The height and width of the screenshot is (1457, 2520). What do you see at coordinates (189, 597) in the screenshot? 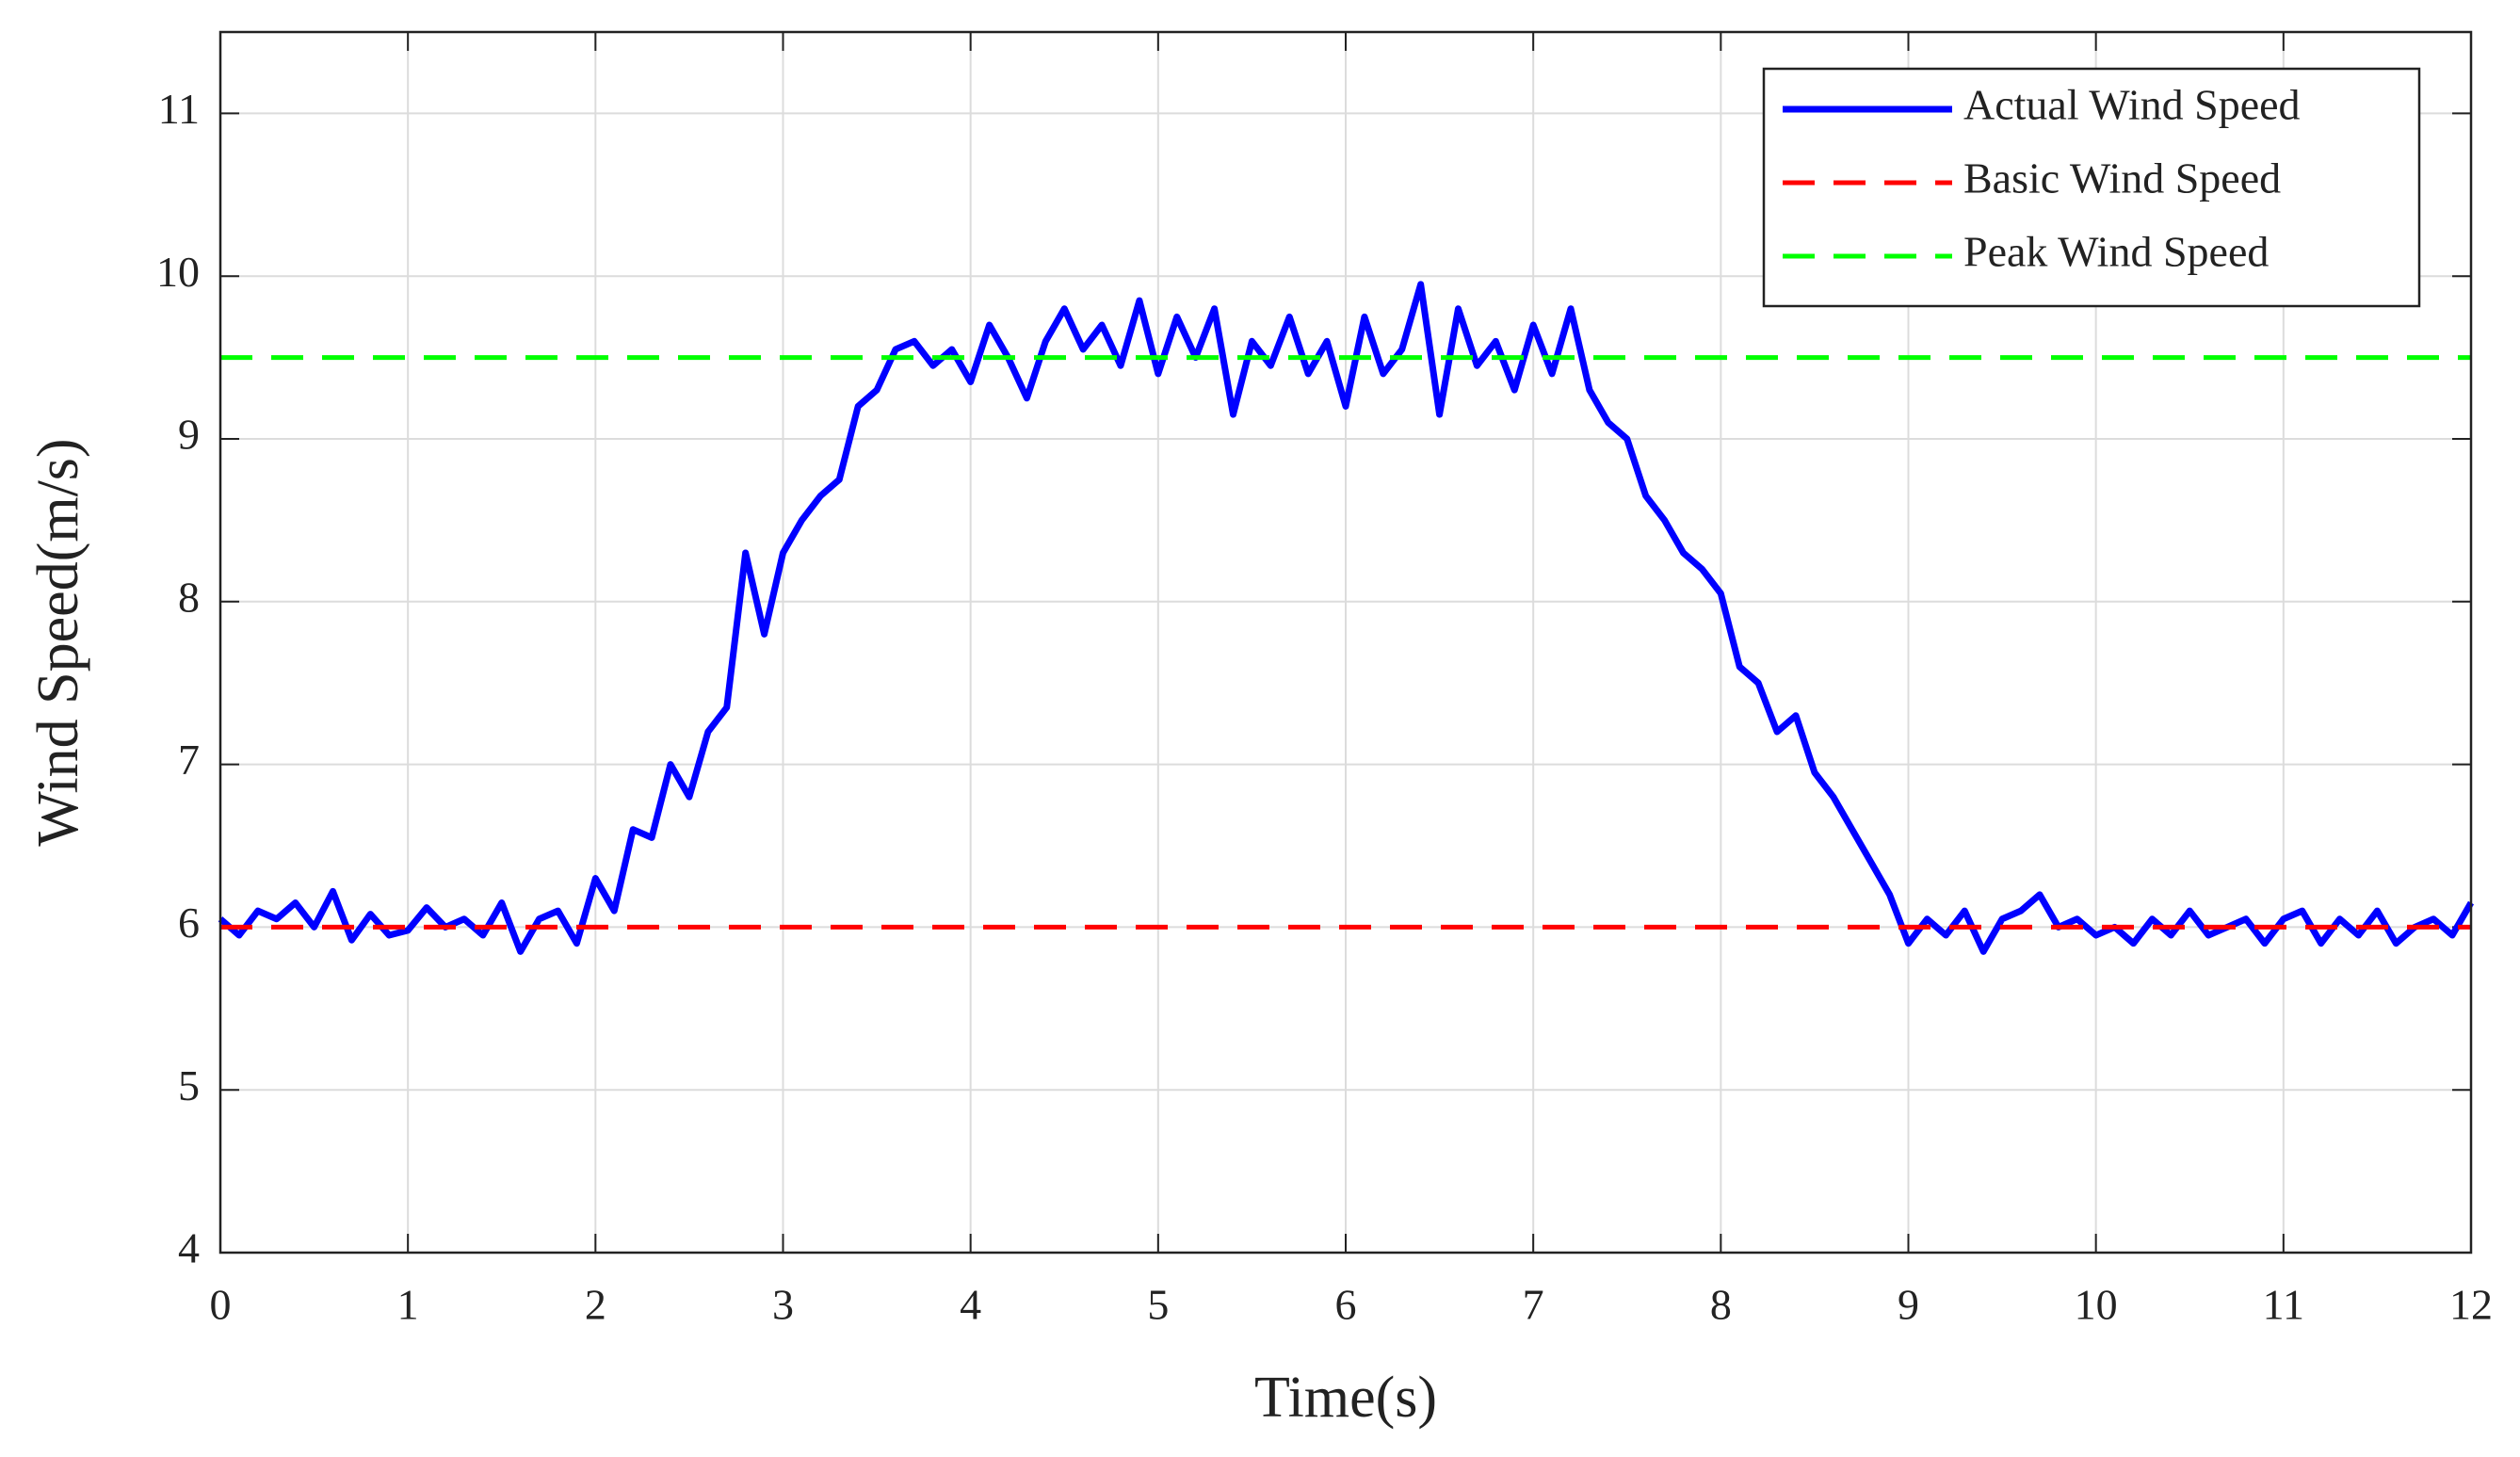
I see `y-tick-label: 8` at bounding box center [189, 597].